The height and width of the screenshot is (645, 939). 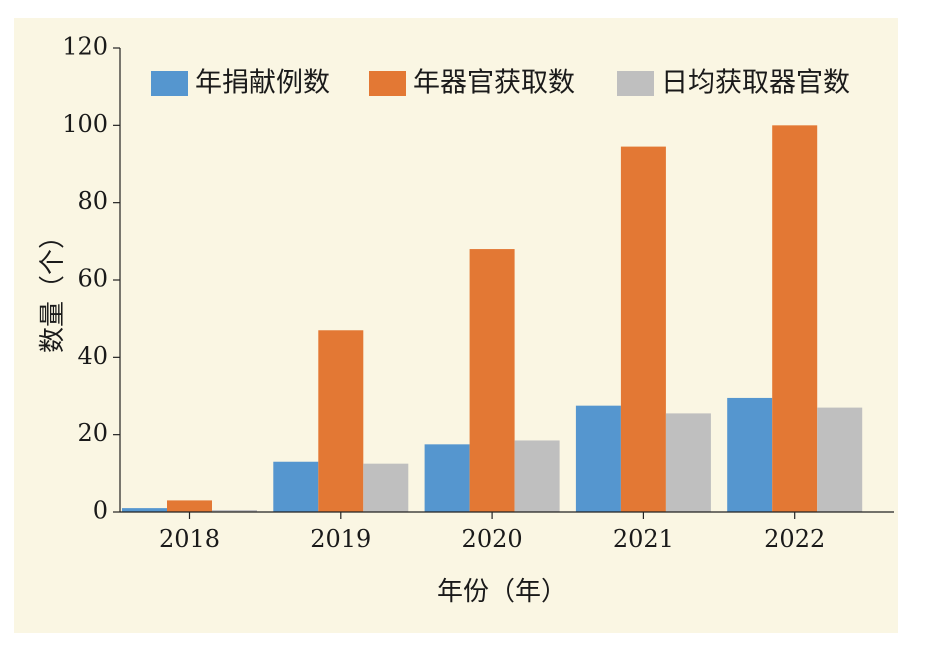 I want to click on legend-label-2: 年器官获取数, so click(x=494, y=83).